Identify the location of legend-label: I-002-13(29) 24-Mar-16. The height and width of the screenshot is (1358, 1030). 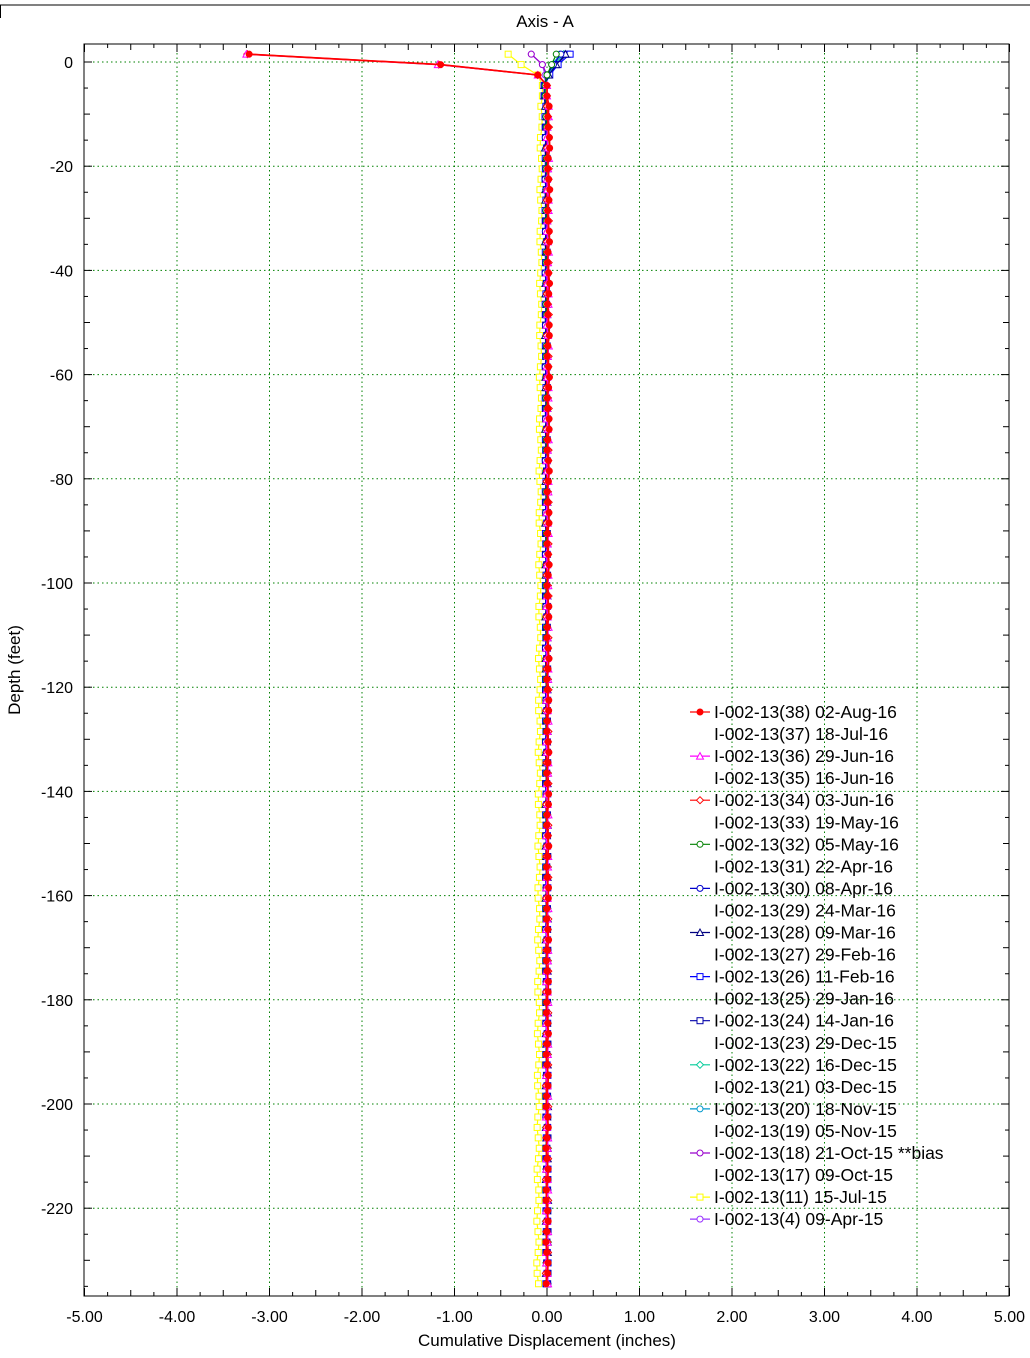
(805, 910).